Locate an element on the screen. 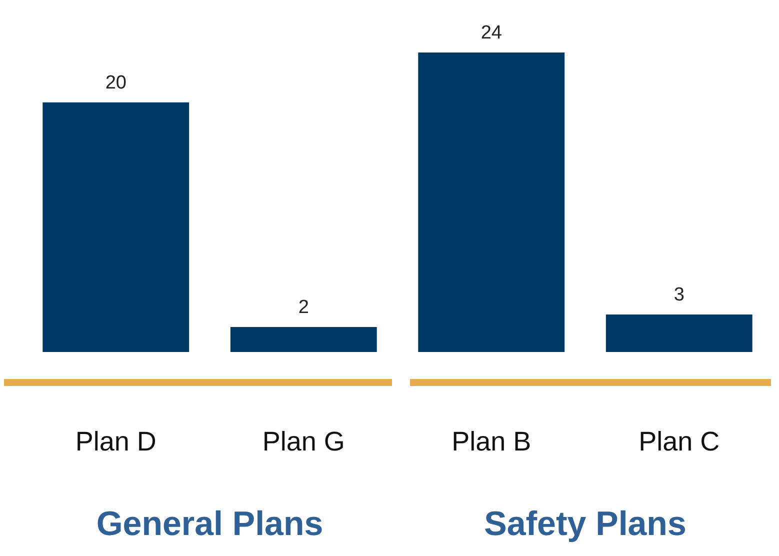 Image resolution: width=779 pixels, height=556 pixels. data-label: 3 is located at coordinates (679, 295).